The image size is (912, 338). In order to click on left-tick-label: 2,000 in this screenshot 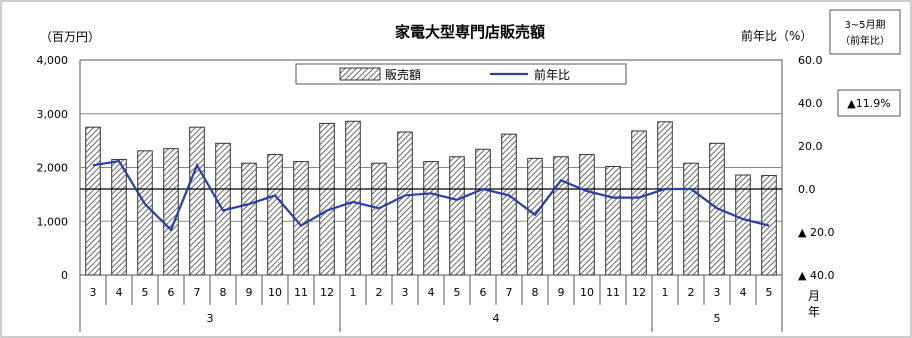, I will do `click(53, 168)`.